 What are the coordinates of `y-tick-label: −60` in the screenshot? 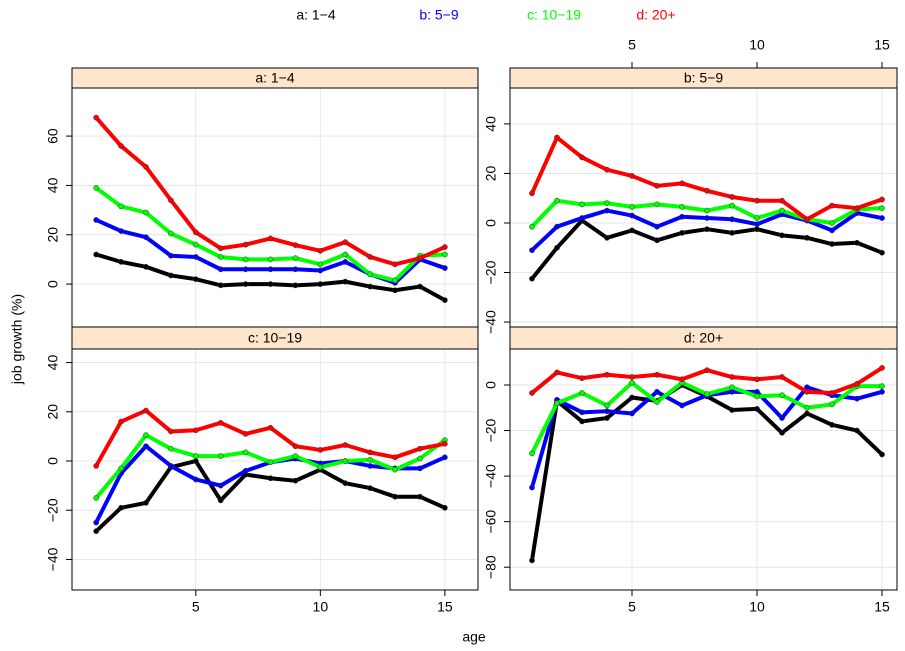 It's located at (491, 522).